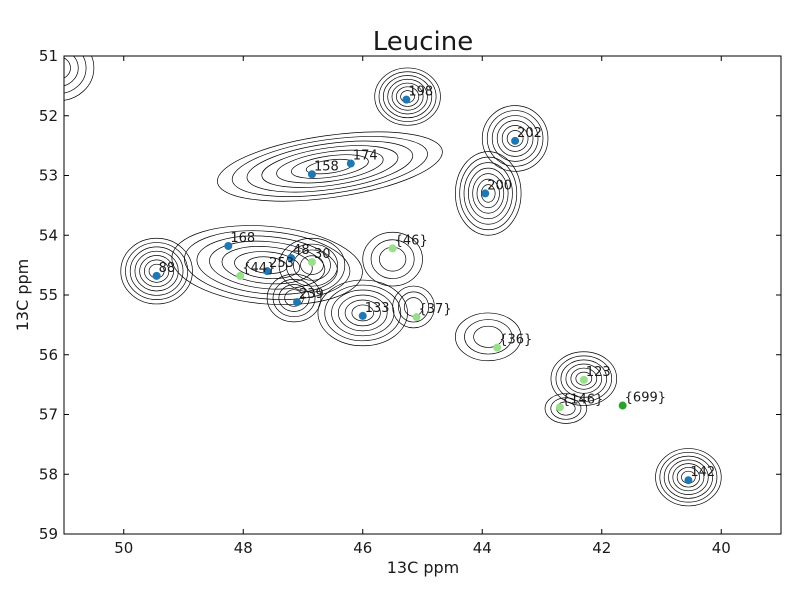 This screenshot has height=605, width=800. Describe the element at coordinates (123, 548) in the screenshot. I see `x-tick-label: 50` at that location.